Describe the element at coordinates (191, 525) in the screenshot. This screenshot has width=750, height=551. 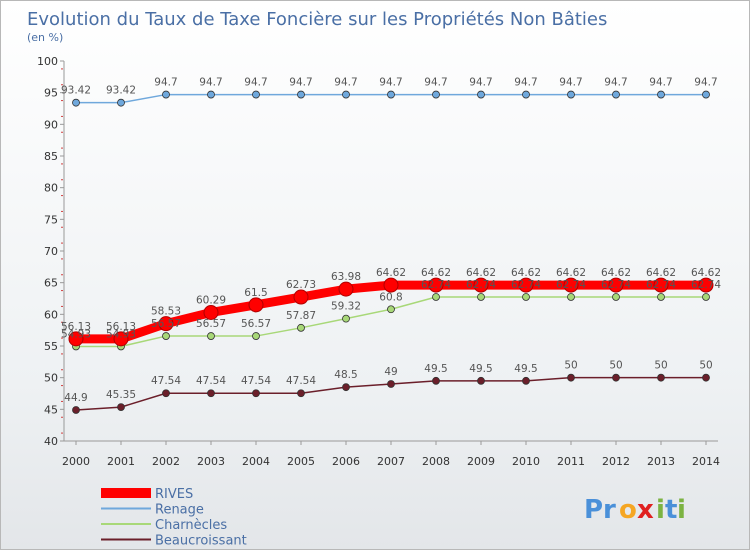
I see `legend-label-charn-cles: Charnècles` at that location.